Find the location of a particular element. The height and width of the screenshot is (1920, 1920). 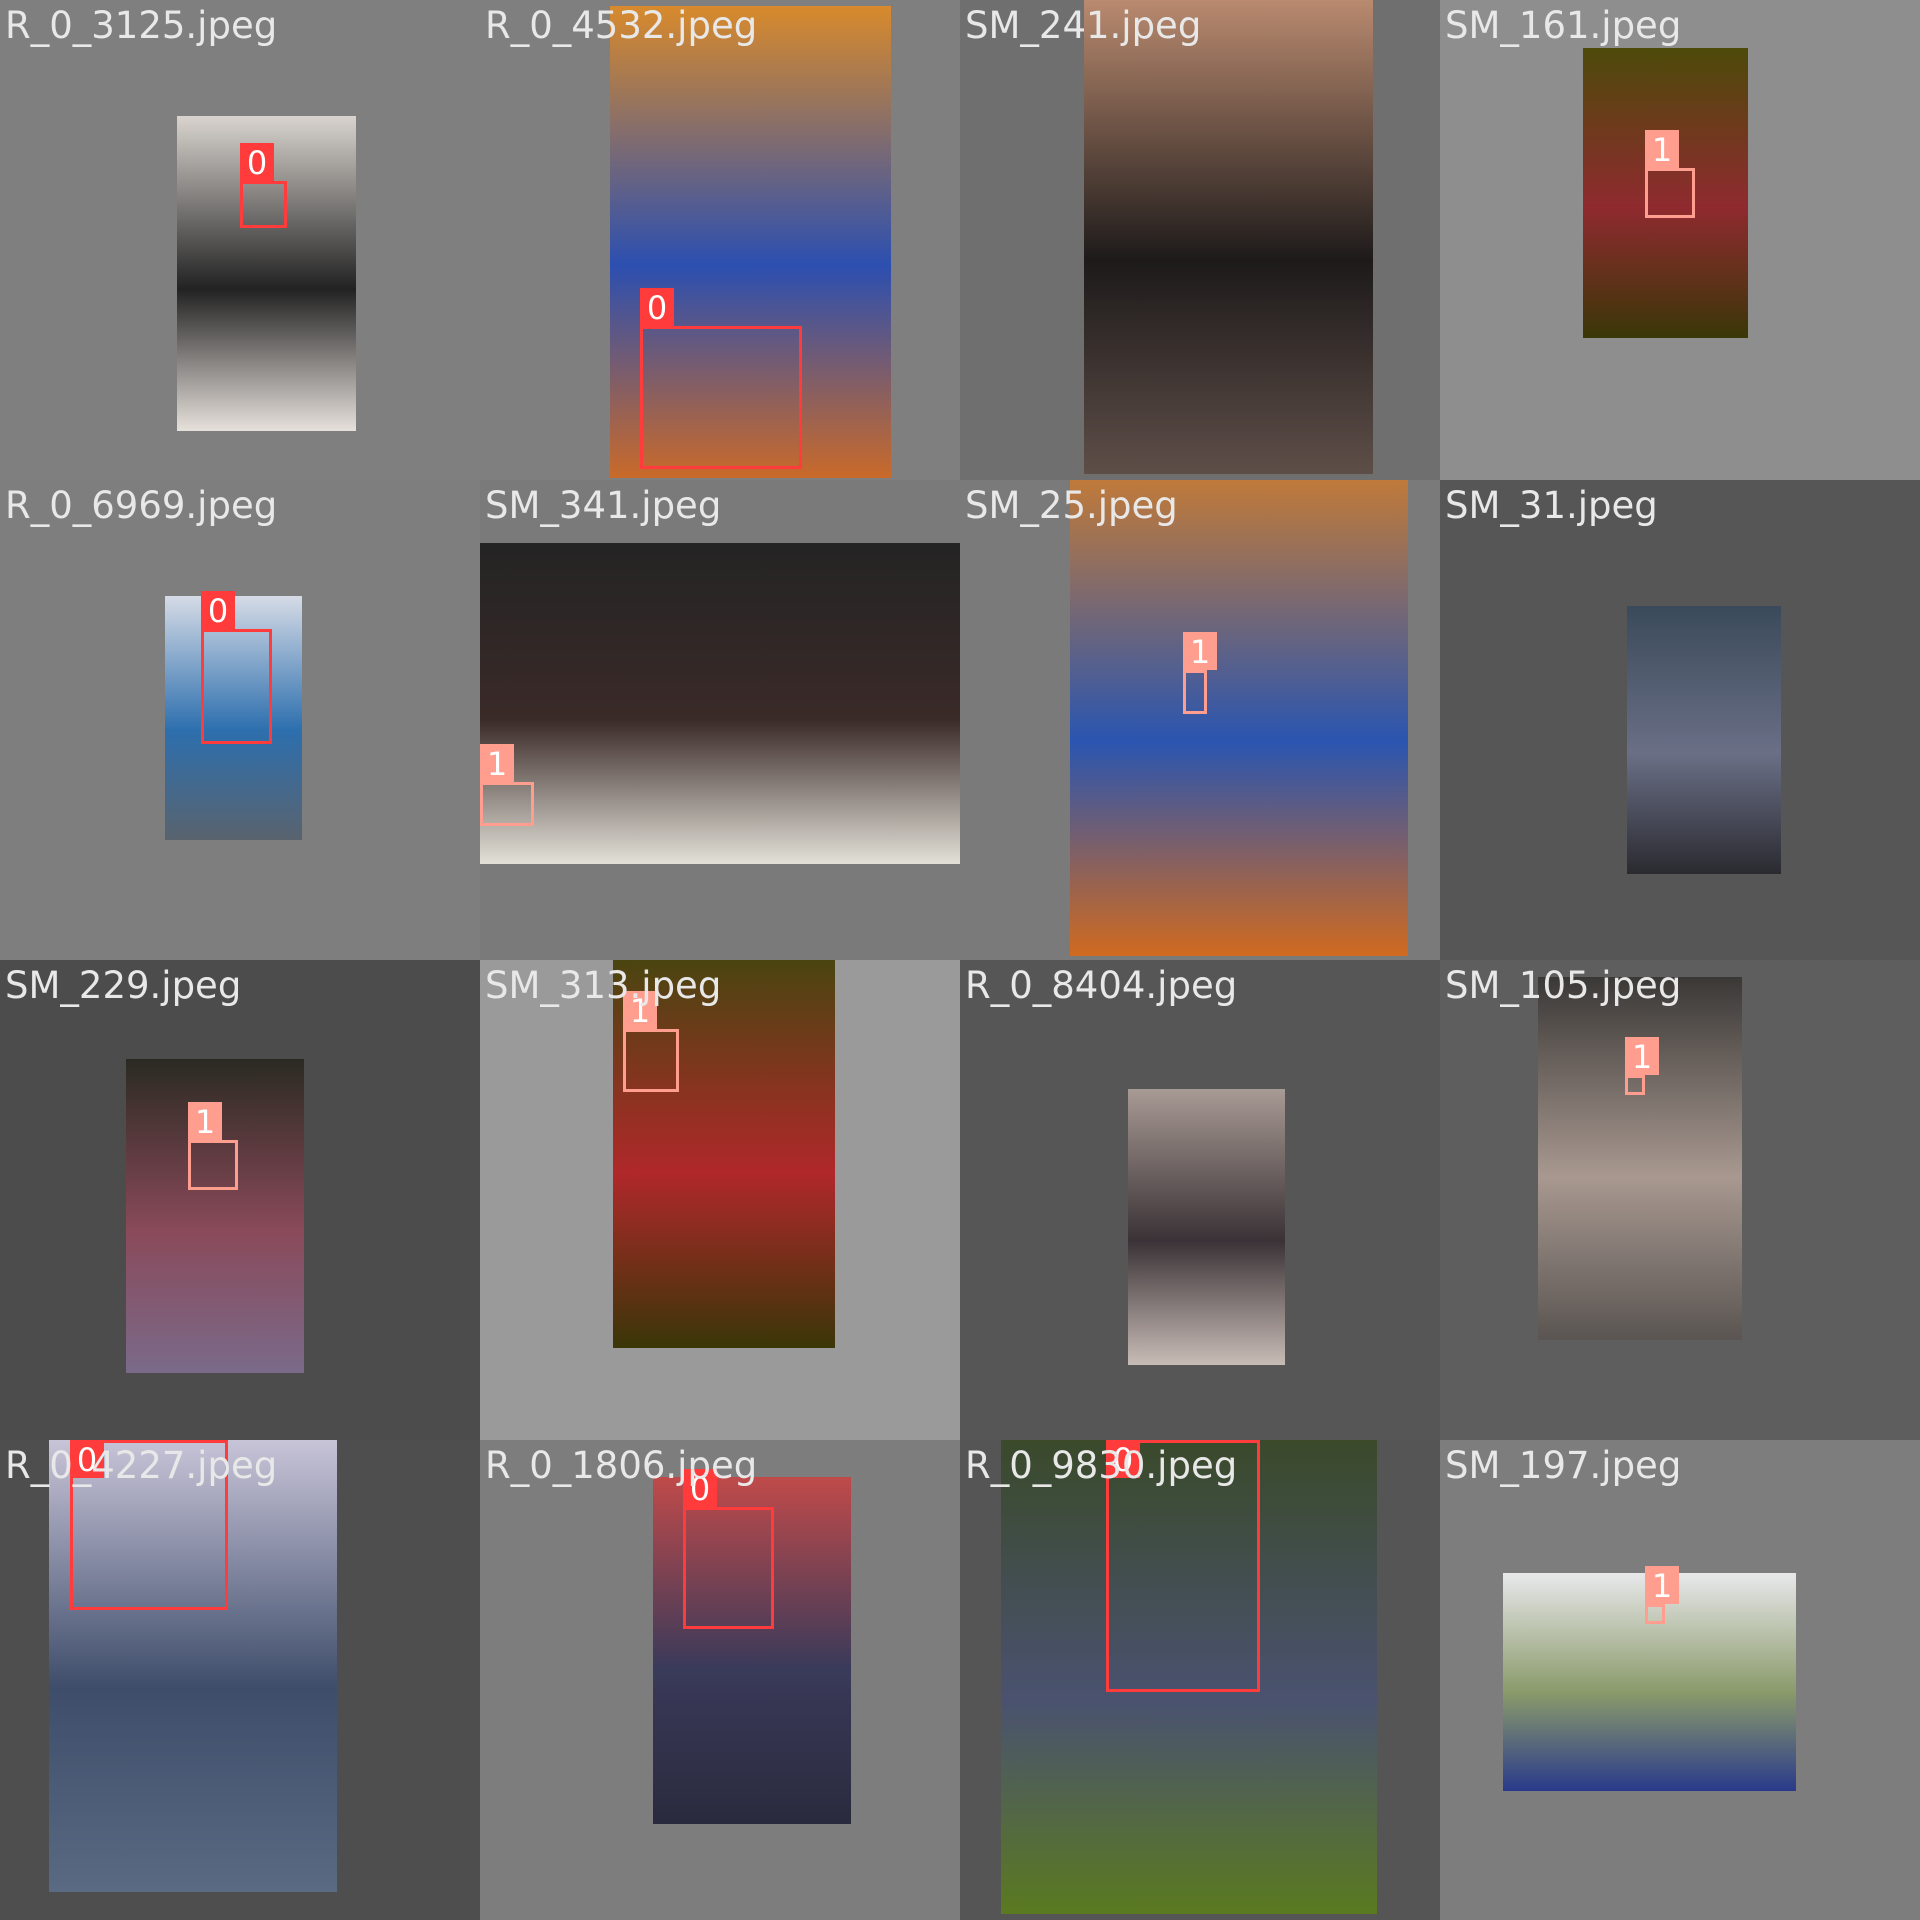

mosaic-tile: 1 SM_229.jpeg is located at coordinates (240, 1200).